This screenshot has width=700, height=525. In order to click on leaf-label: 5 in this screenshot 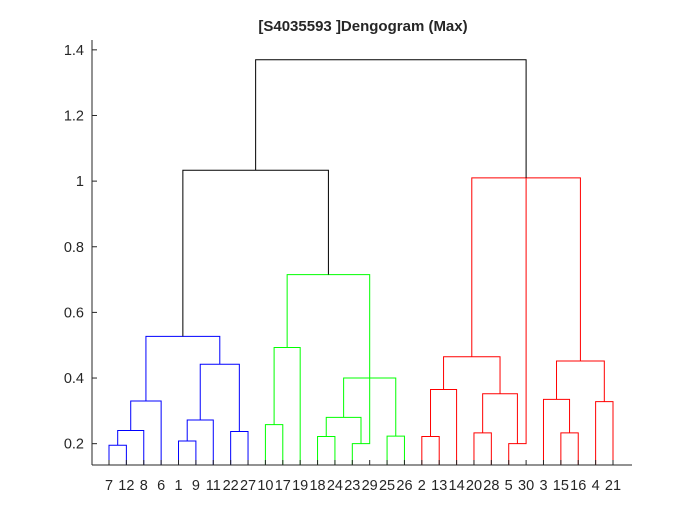, I will do `click(509, 486)`.